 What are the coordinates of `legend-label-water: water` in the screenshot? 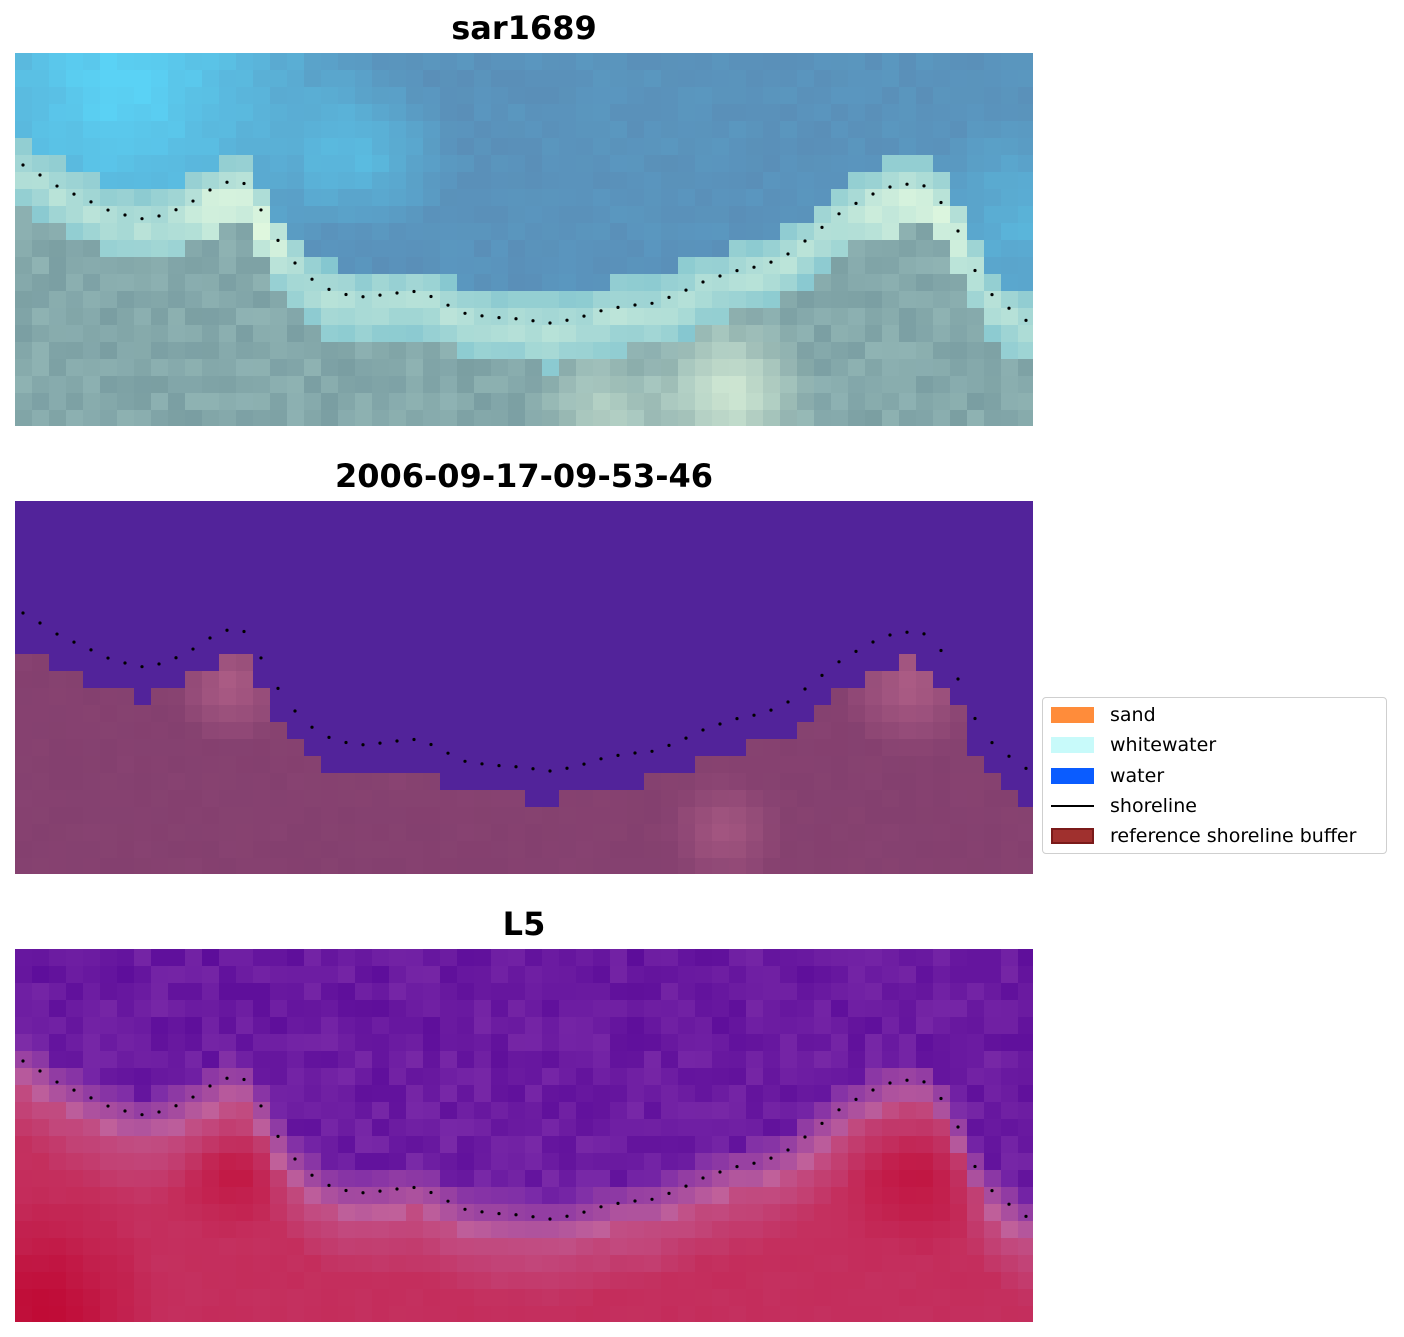 It's located at (1137, 776).